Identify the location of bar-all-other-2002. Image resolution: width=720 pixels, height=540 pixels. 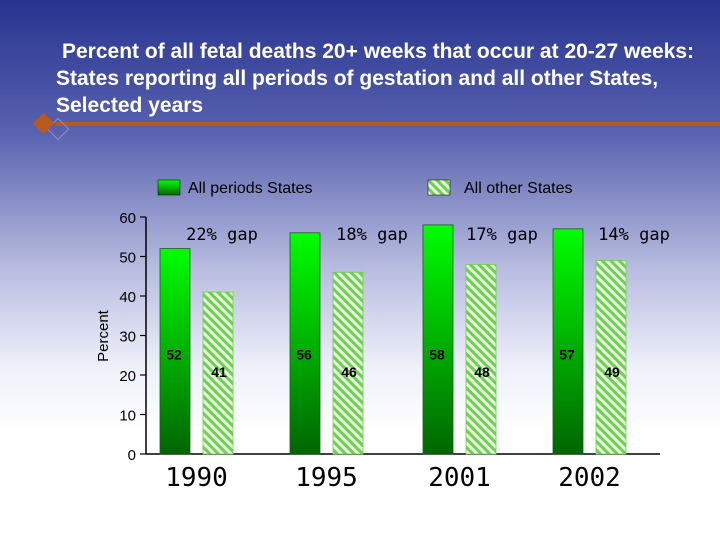
(611, 357).